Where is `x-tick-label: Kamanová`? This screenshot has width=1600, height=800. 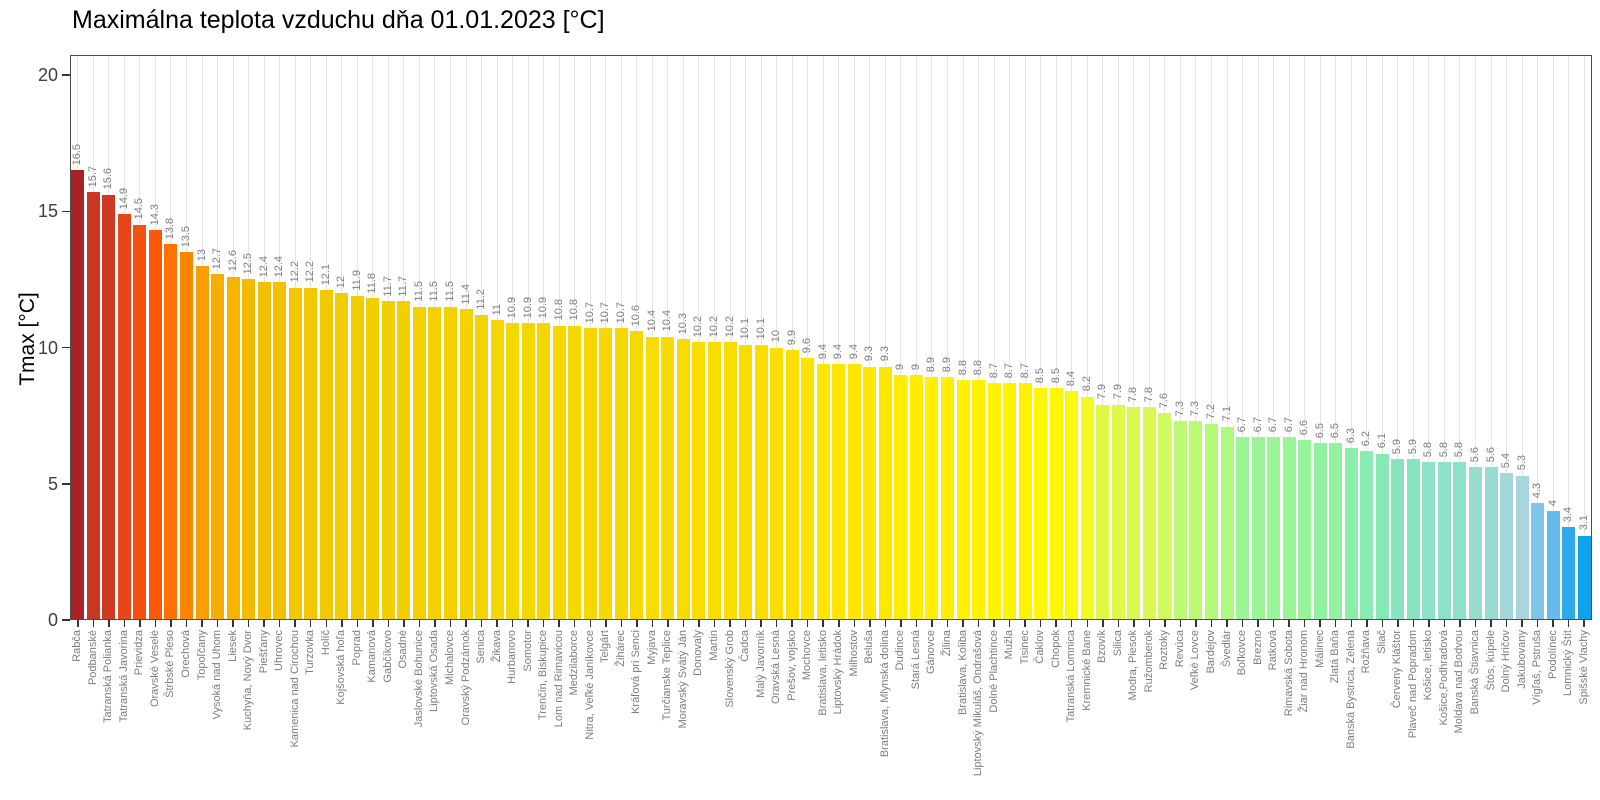
x-tick-label: Kamanová is located at coordinates (372, 656).